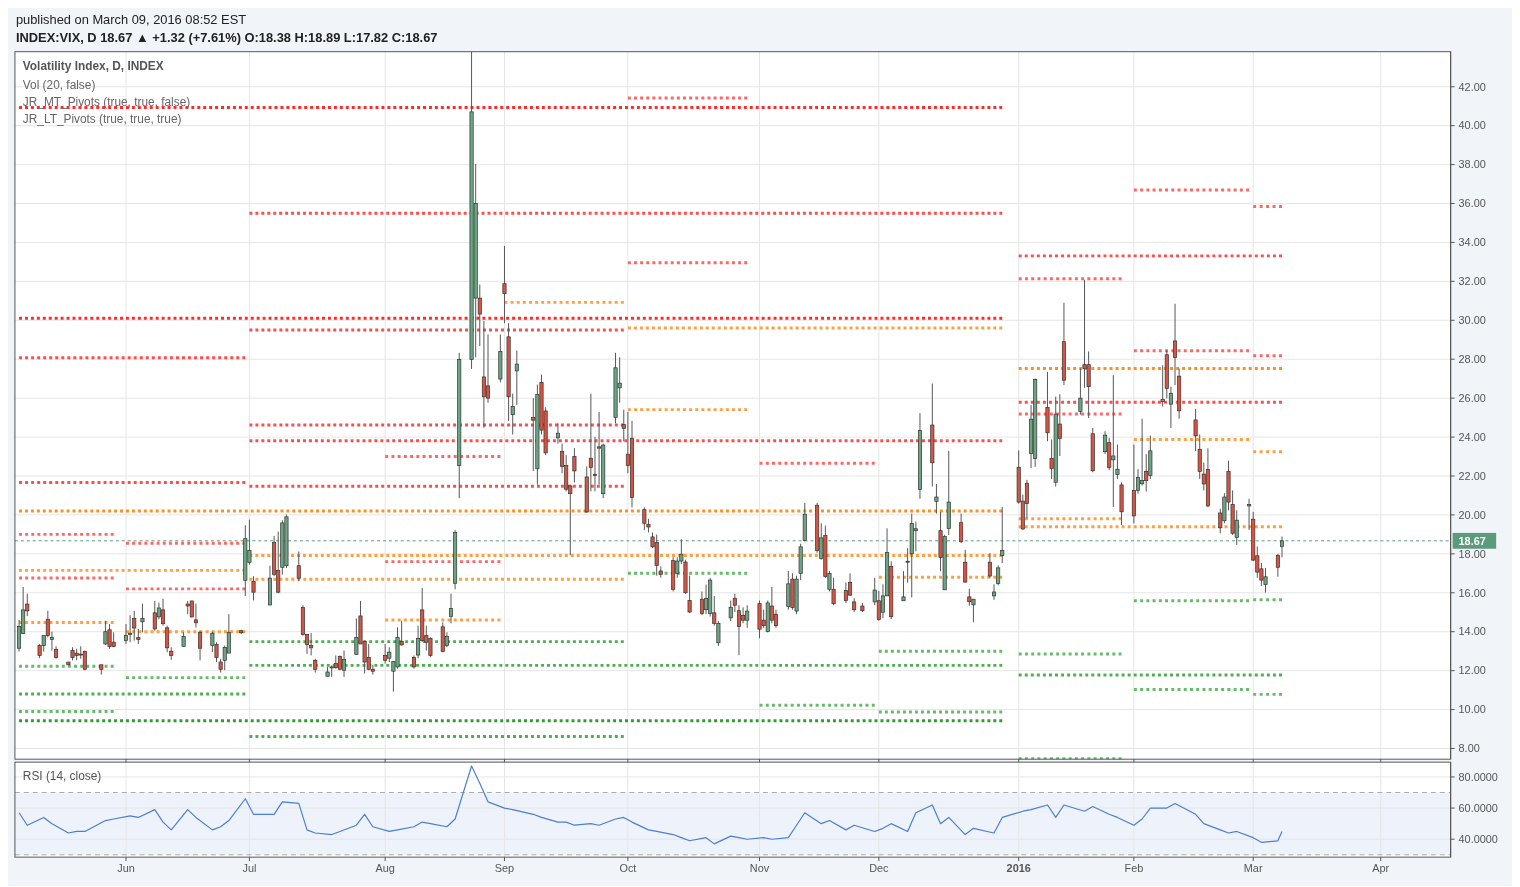 The height and width of the screenshot is (887, 1520). Describe the element at coordinates (1381, 867) in the screenshot. I see `x-tick-label: Apr` at that location.